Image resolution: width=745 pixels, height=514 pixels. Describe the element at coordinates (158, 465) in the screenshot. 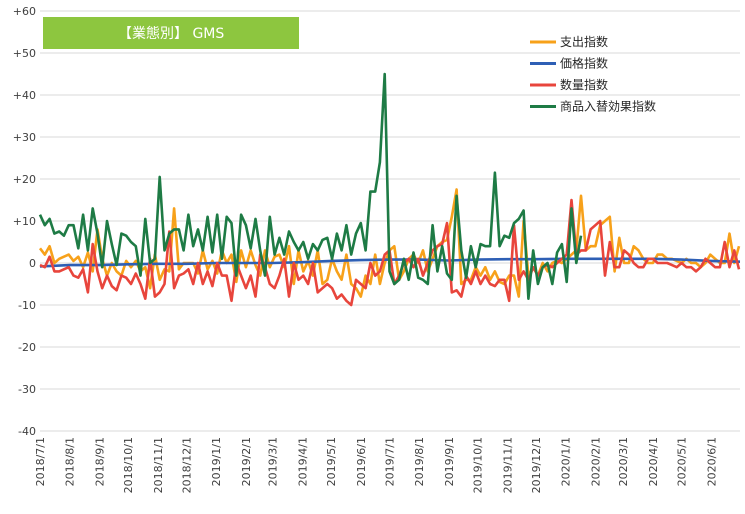

I see `x-tick-label: 2018/11/1` at that location.